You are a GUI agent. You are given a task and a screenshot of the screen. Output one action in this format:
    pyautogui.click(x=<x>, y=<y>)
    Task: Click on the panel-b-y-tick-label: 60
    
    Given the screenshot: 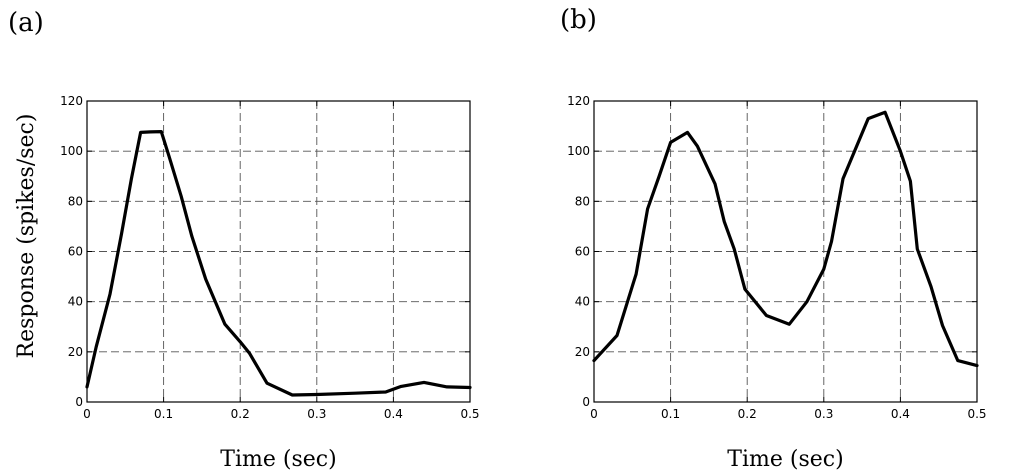 What is the action you would take?
    pyautogui.click(x=582, y=252)
    